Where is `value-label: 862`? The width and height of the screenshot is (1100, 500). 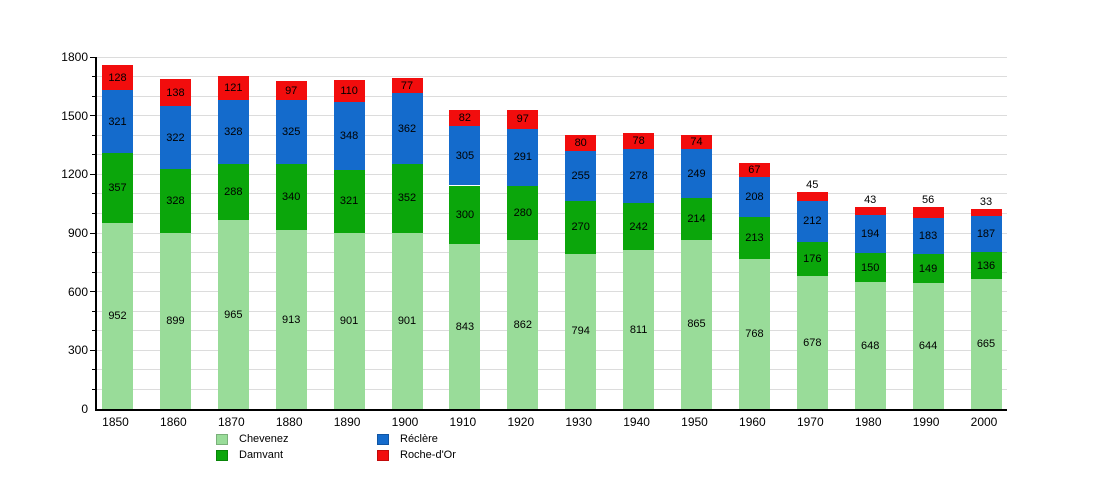 value-label: 862 is located at coordinates (522, 324).